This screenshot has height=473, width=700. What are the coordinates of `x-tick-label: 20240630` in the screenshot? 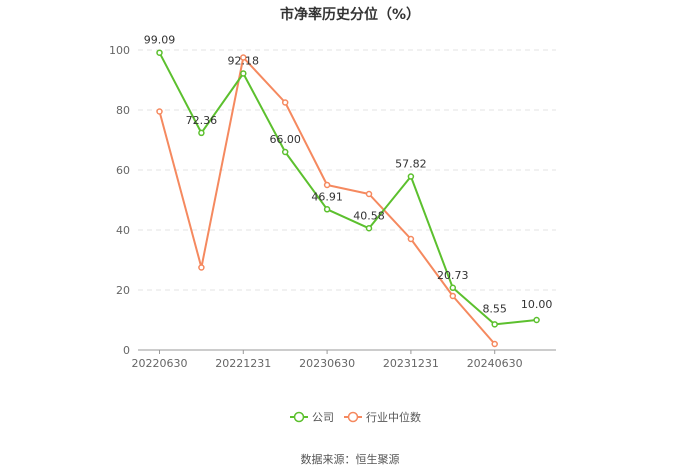 It's located at (495, 363).